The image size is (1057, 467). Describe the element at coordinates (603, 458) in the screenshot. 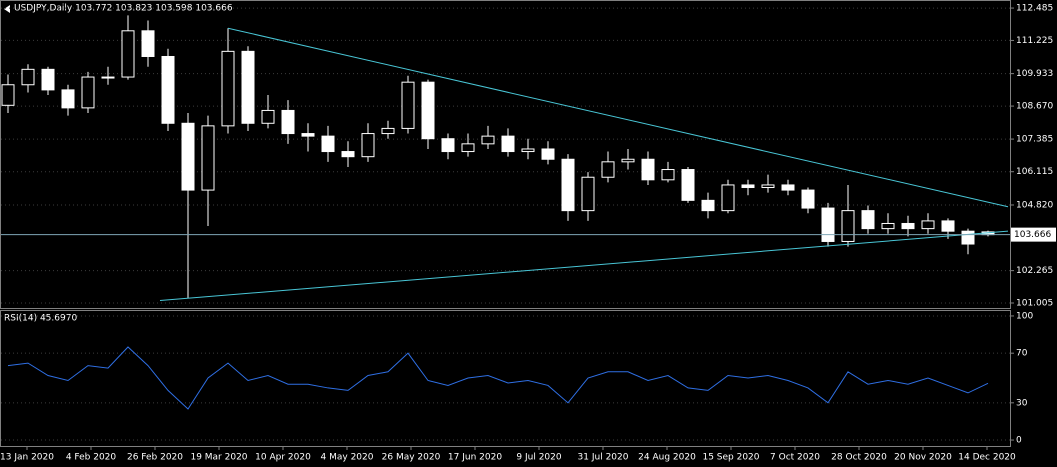

I see `x-tick-label: 31 Jul 2020` at that location.